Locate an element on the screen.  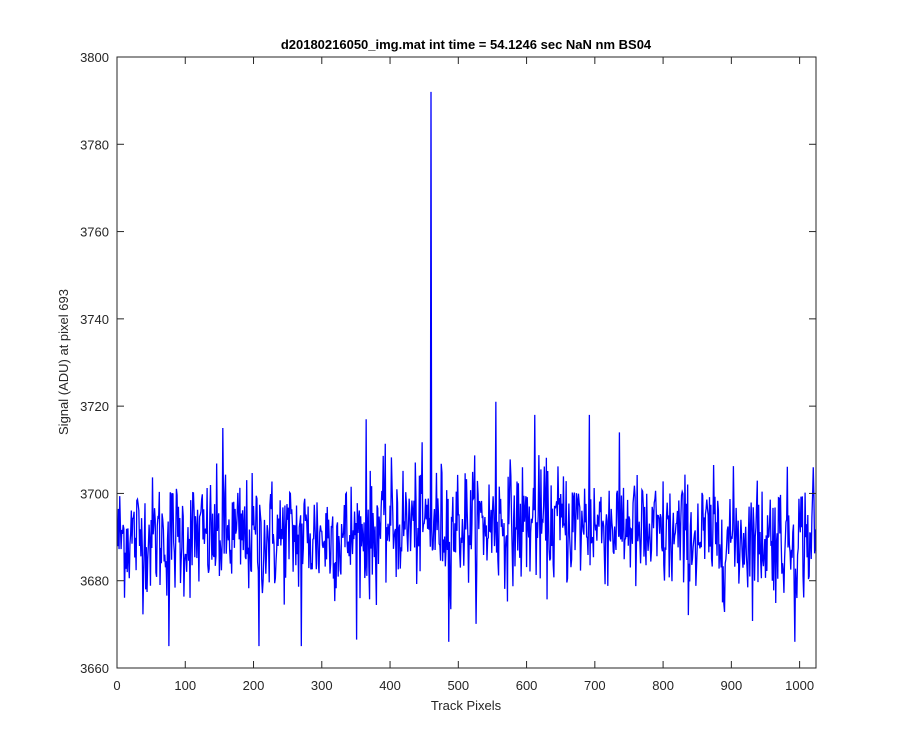
x-tick-label: 400 is located at coordinates (390, 685).